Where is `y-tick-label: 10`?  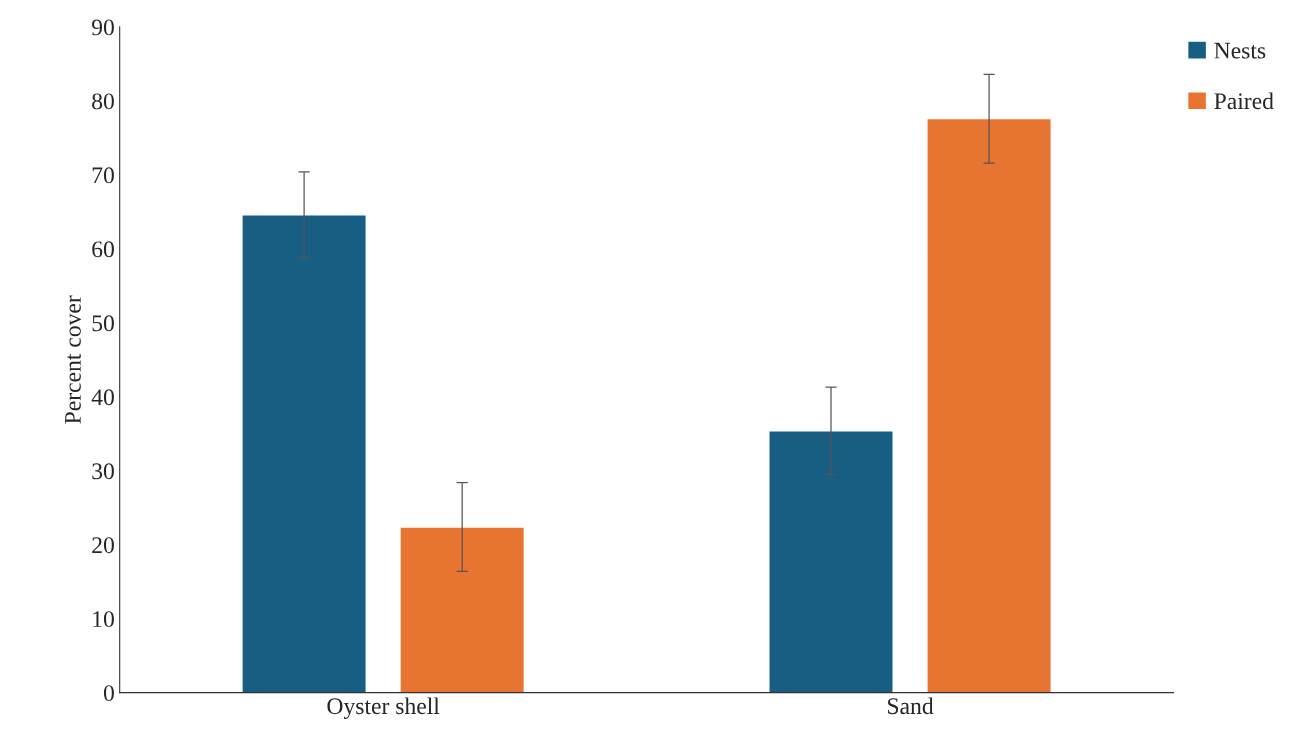 y-tick-label: 10 is located at coordinates (103, 619).